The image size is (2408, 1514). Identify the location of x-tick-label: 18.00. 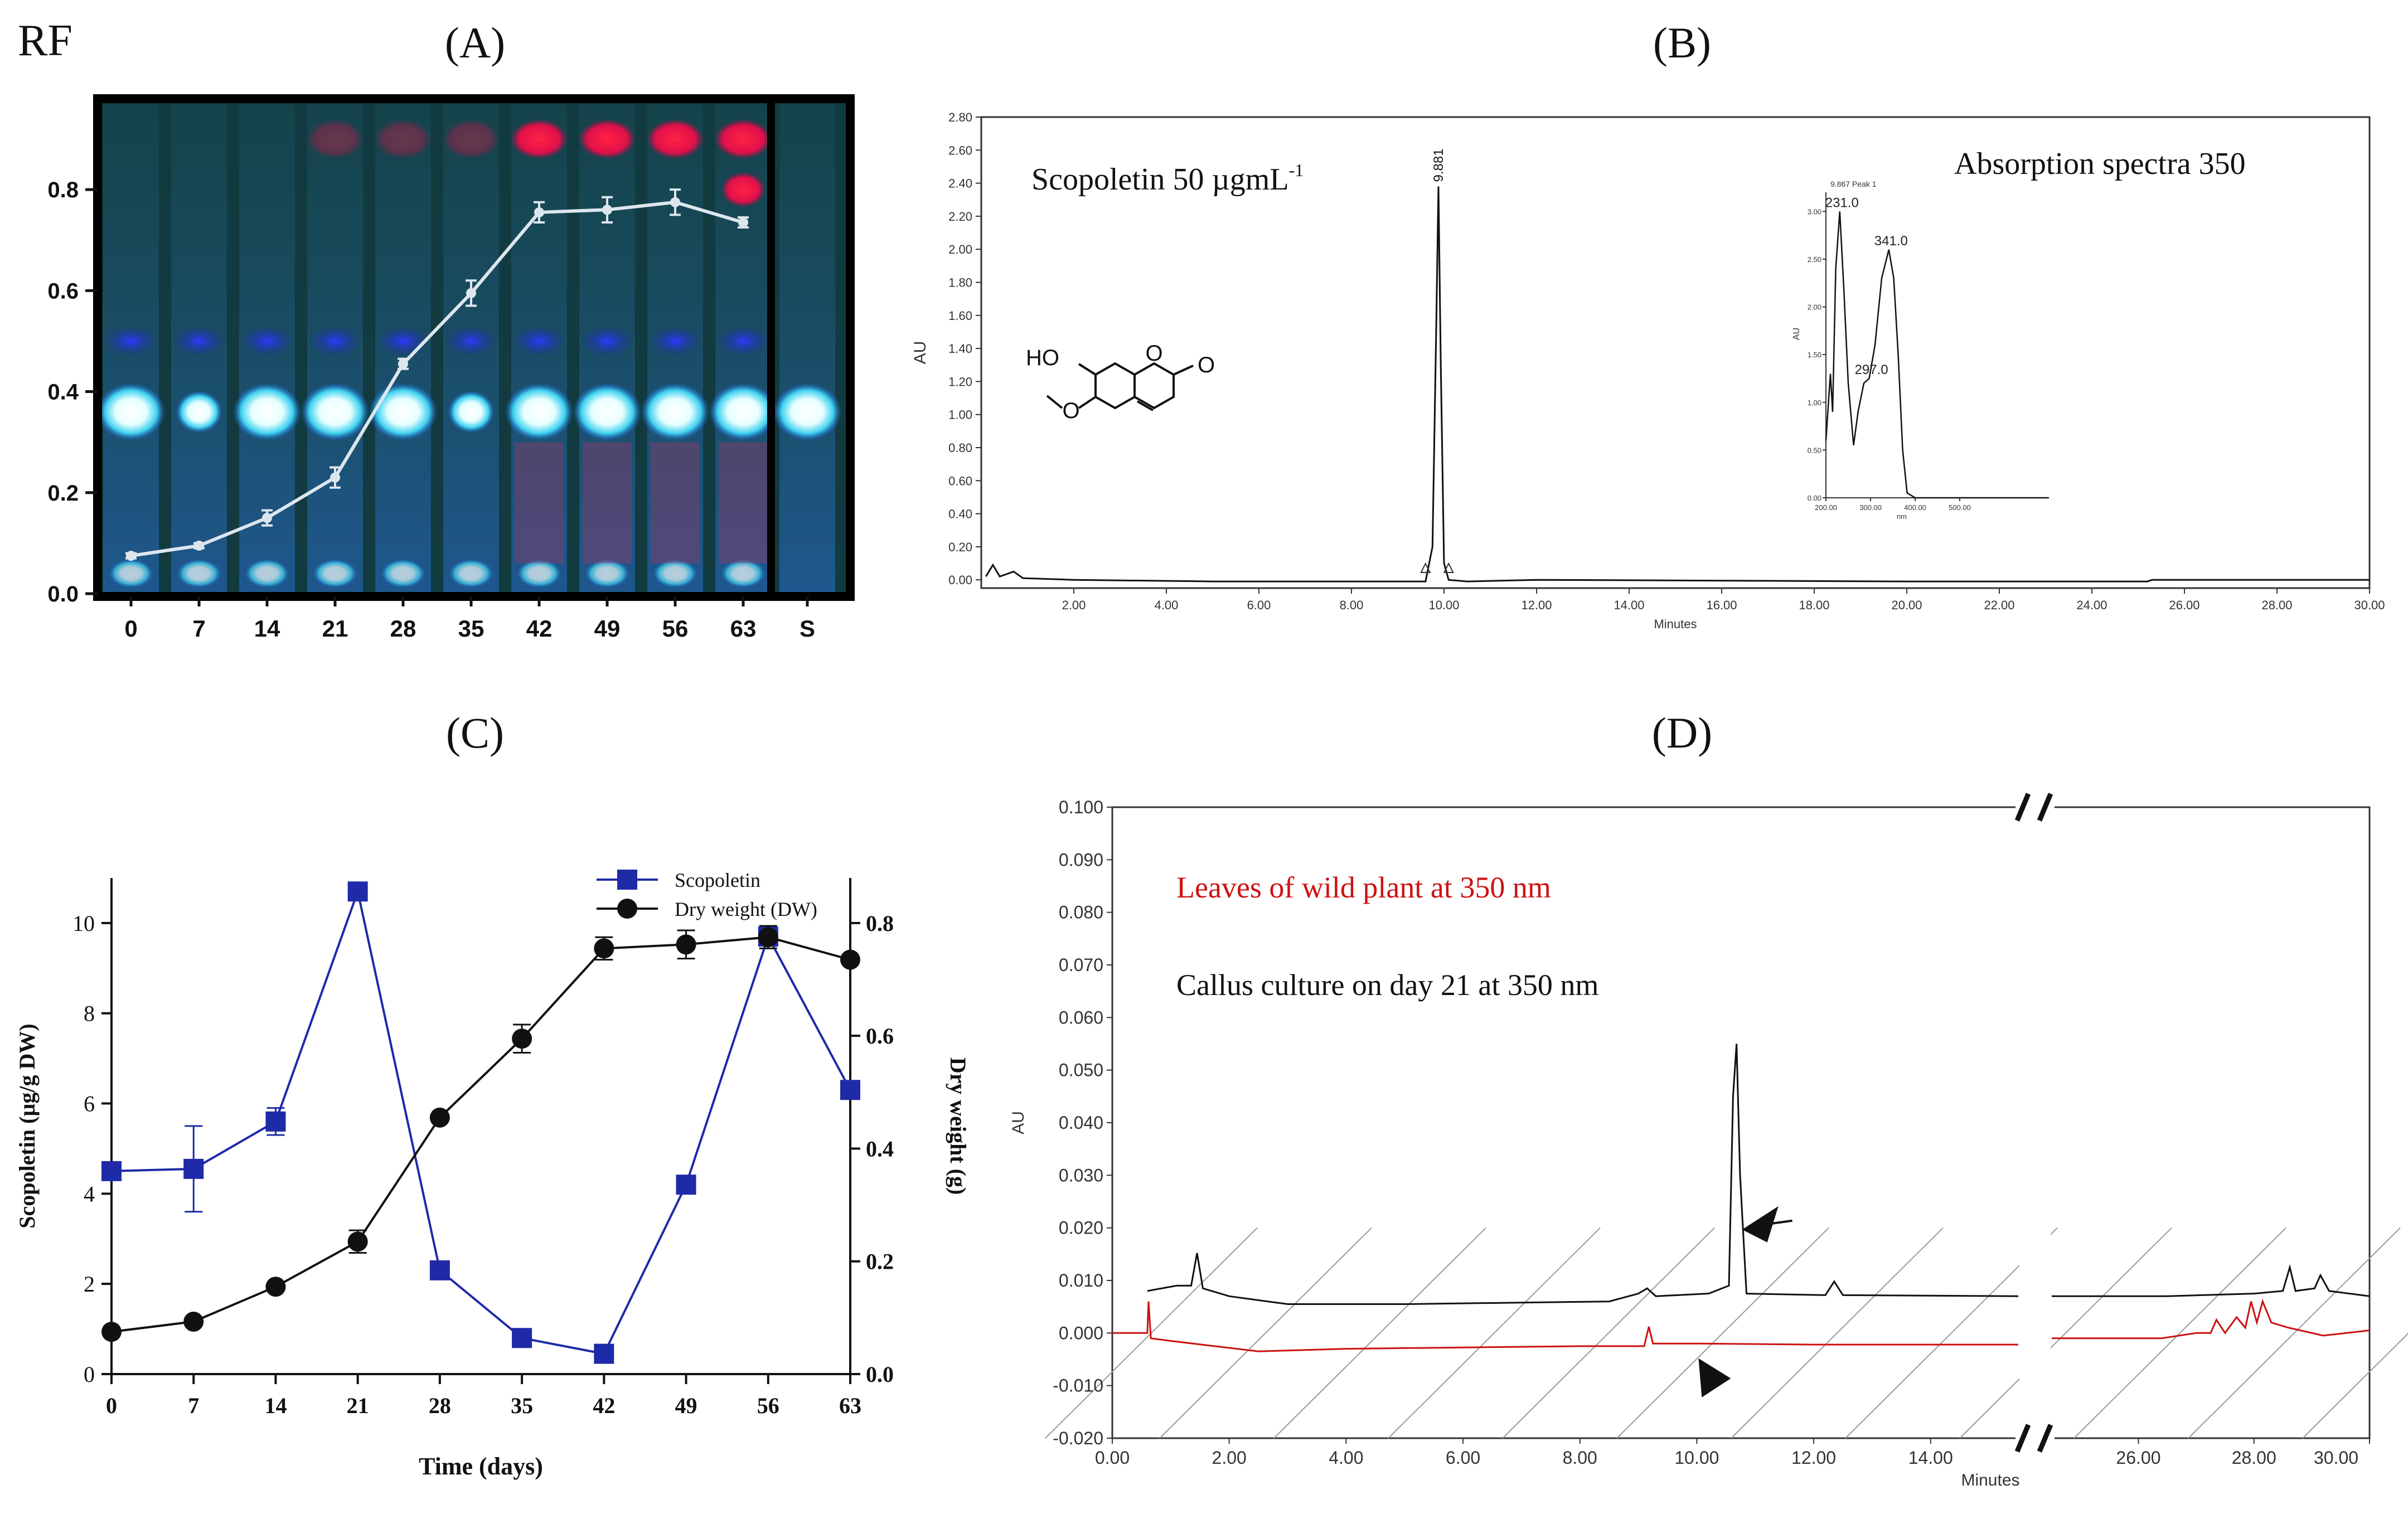
(1814, 605).